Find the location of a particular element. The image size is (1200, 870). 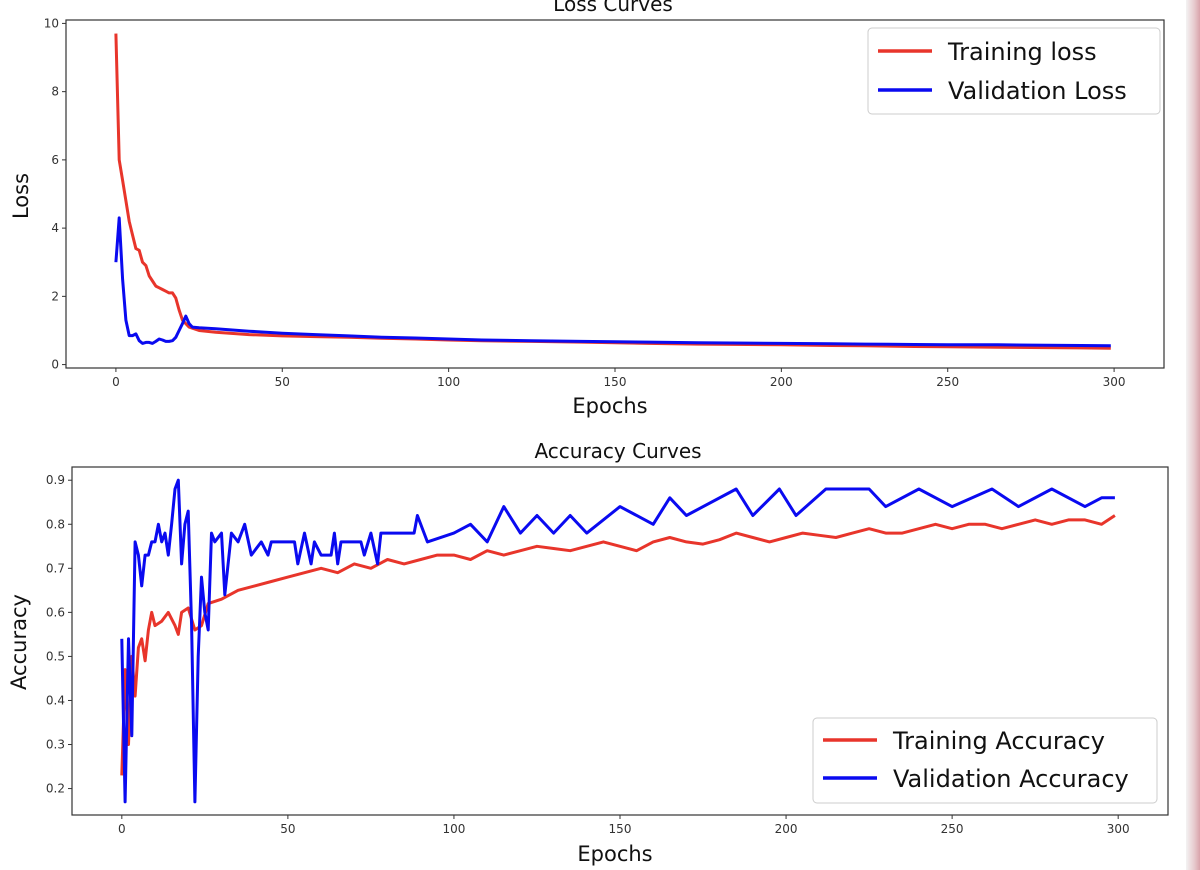

y-tick-label: 0.6 is located at coordinates (55, 612).